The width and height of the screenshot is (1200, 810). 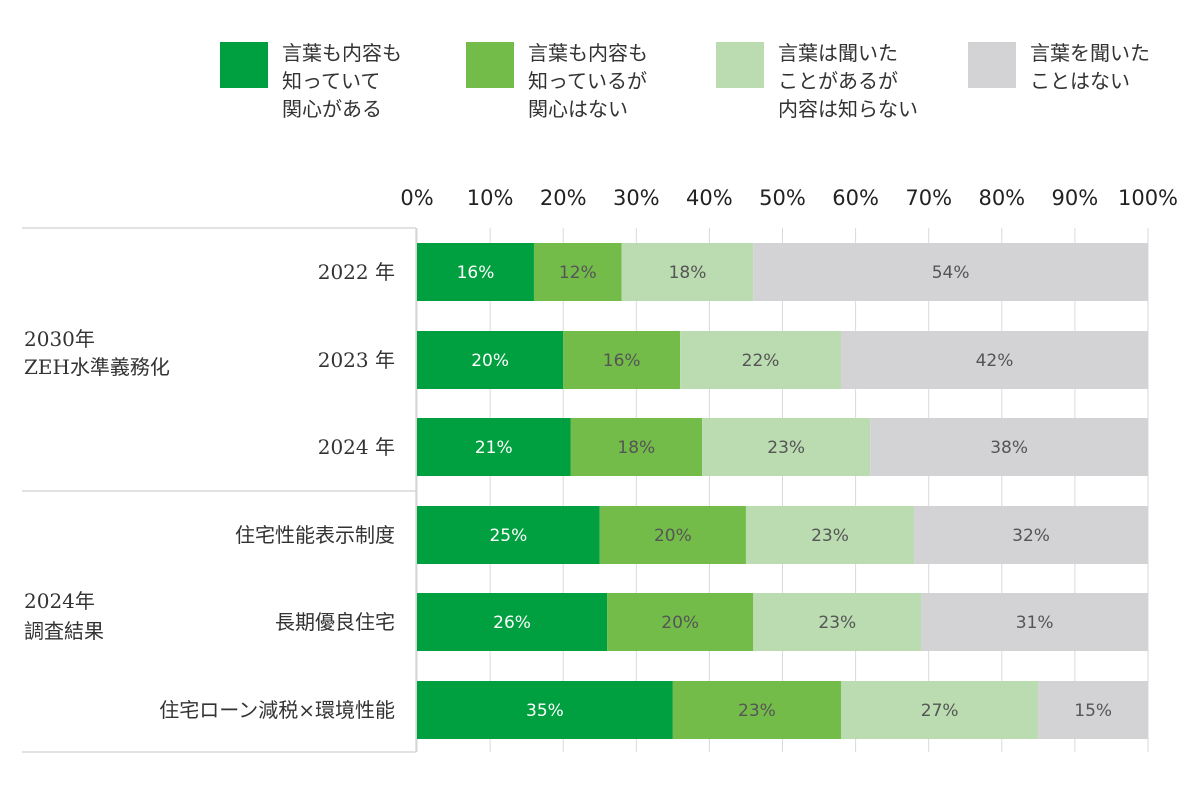 I want to click on bar-value-label: 27%, so click(x=940, y=711).